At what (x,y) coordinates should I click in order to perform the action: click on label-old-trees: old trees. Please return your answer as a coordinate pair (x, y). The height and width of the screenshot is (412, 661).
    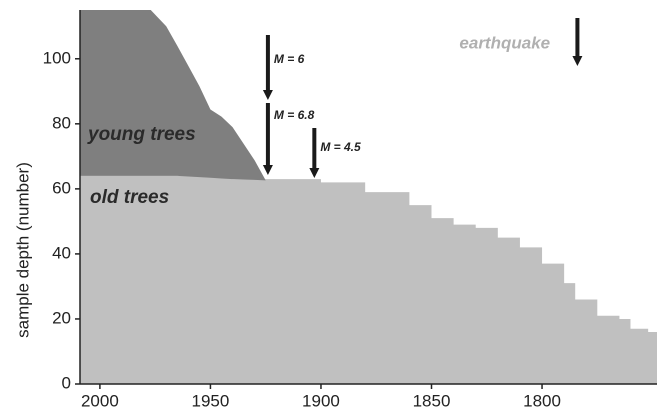
    Looking at the image, I should click on (129, 197).